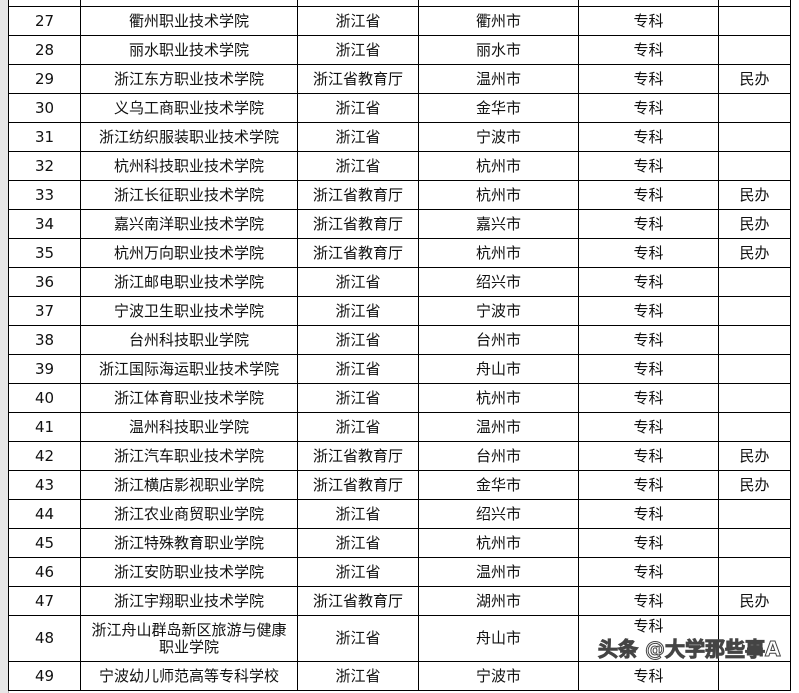 The image size is (799, 693). What do you see at coordinates (189, 21) in the screenshot?
I see `cell-school-name: 衢州职业技术学院` at bounding box center [189, 21].